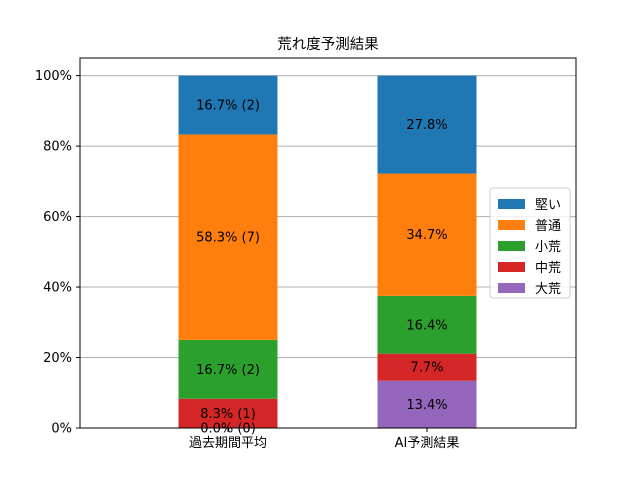 The height and width of the screenshot is (480, 640). What do you see at coordinates (57, 358) in the screenshot?
I see `y-tick-label: 20%` at bounding box center [57, 358].